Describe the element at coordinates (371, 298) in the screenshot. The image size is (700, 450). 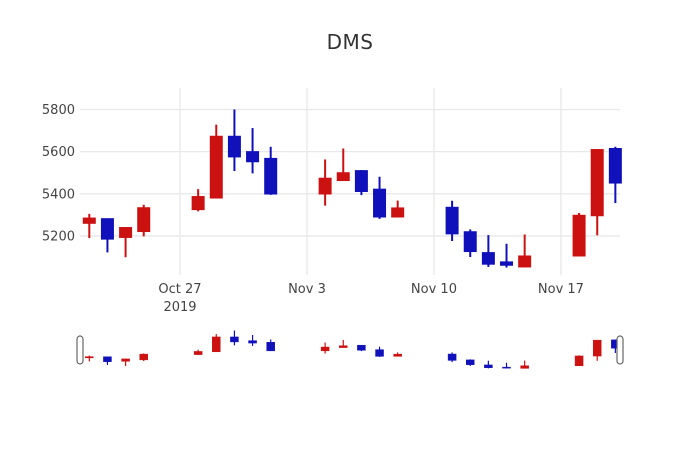
I see `x-axis: Oct 27 2019 Nov 3 Nov 10 Nov 17` at that location.